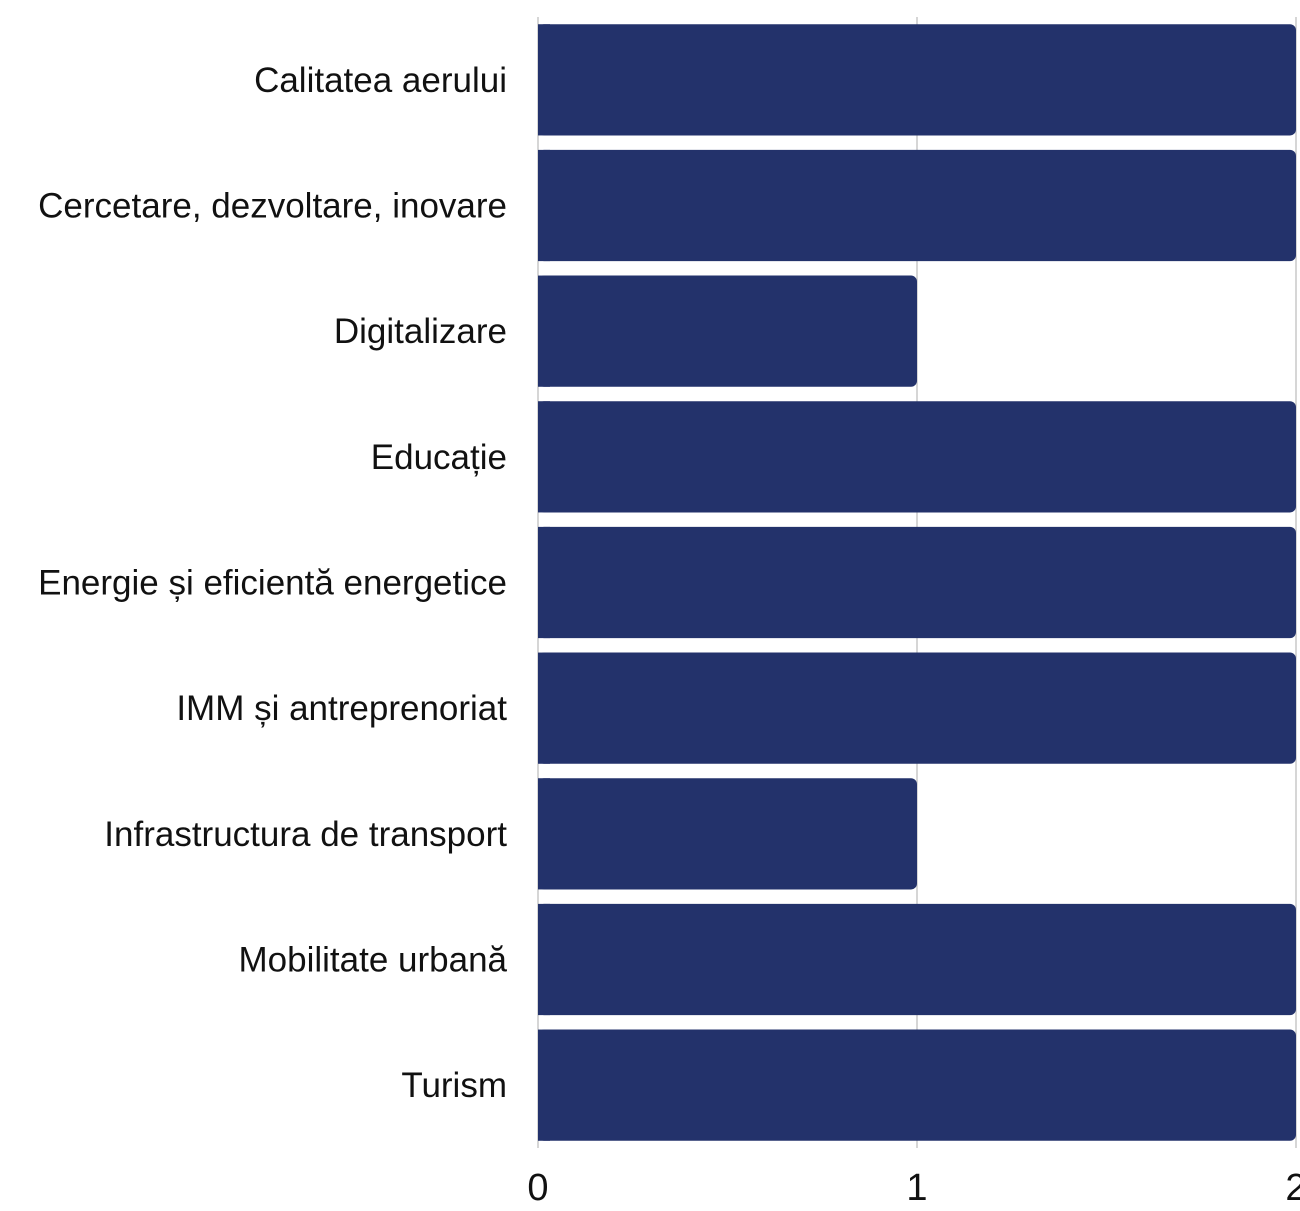 This screenshot has width=1300, height=1211. Describe the element at coordinates (272, 206) in the screenshot. I see `category-label: Cercetare, dezvoltare, inovare` at that location.